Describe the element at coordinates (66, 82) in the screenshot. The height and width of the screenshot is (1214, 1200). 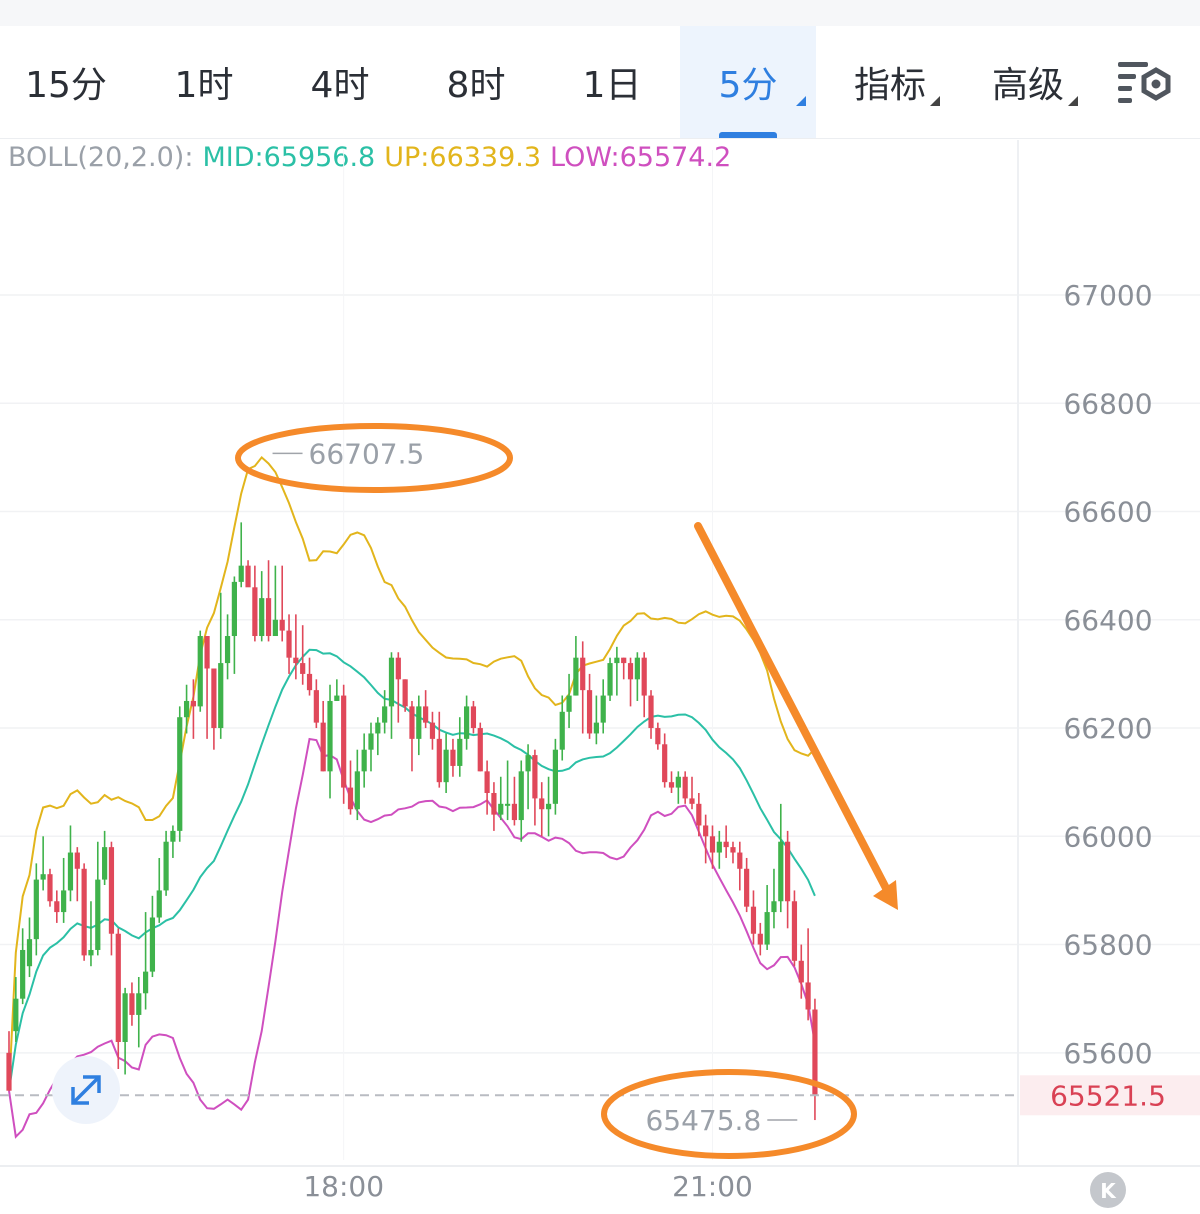
I see `tab-15m: 15分` at that location.